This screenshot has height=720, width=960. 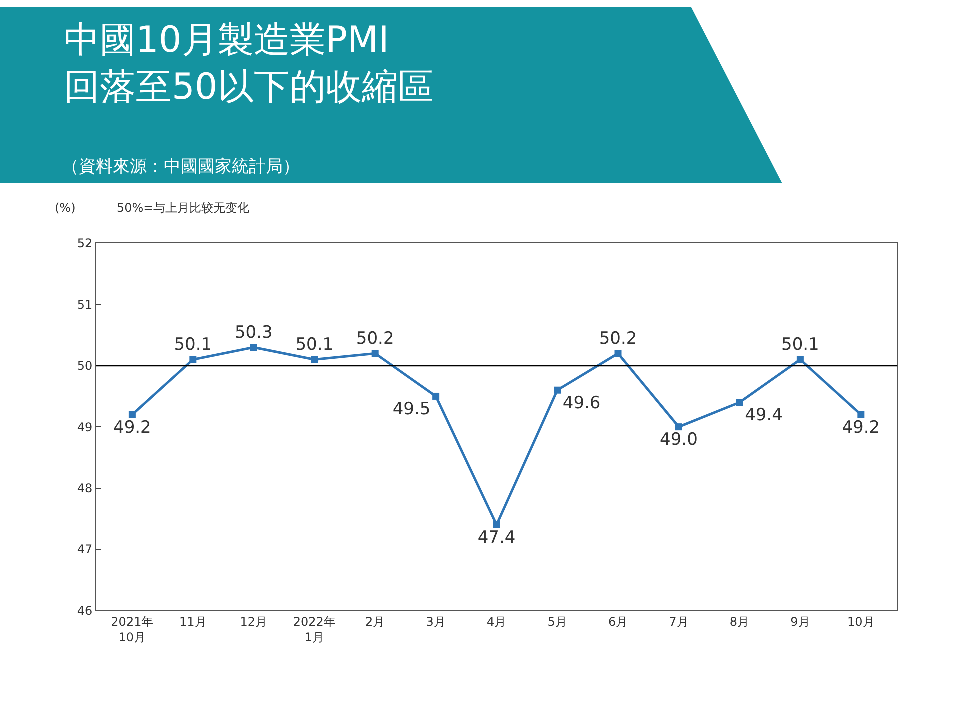 I want to click on data-label: 47.4, so click(x=497, y=538).